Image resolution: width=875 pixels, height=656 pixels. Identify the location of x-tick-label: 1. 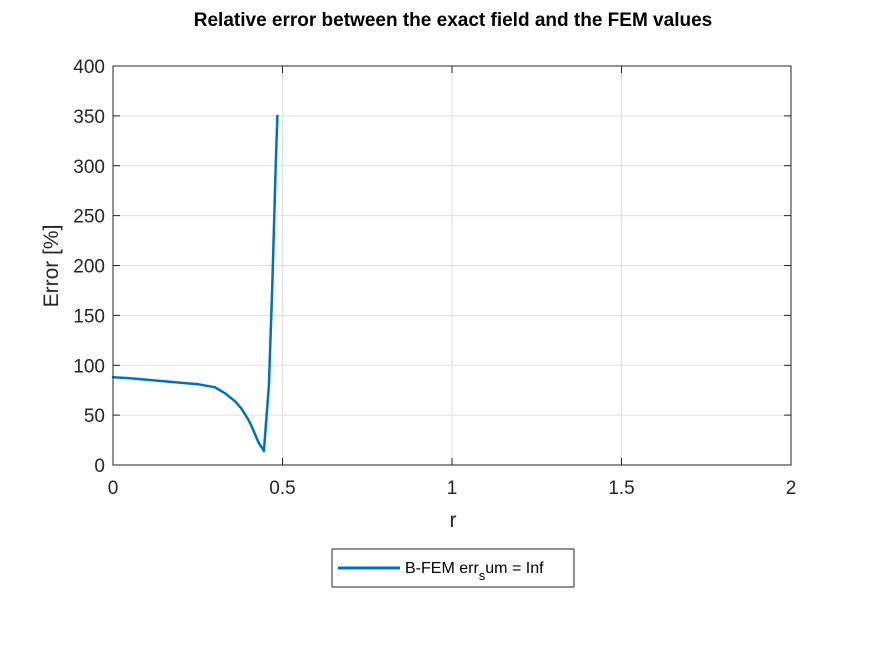
(452, 488).